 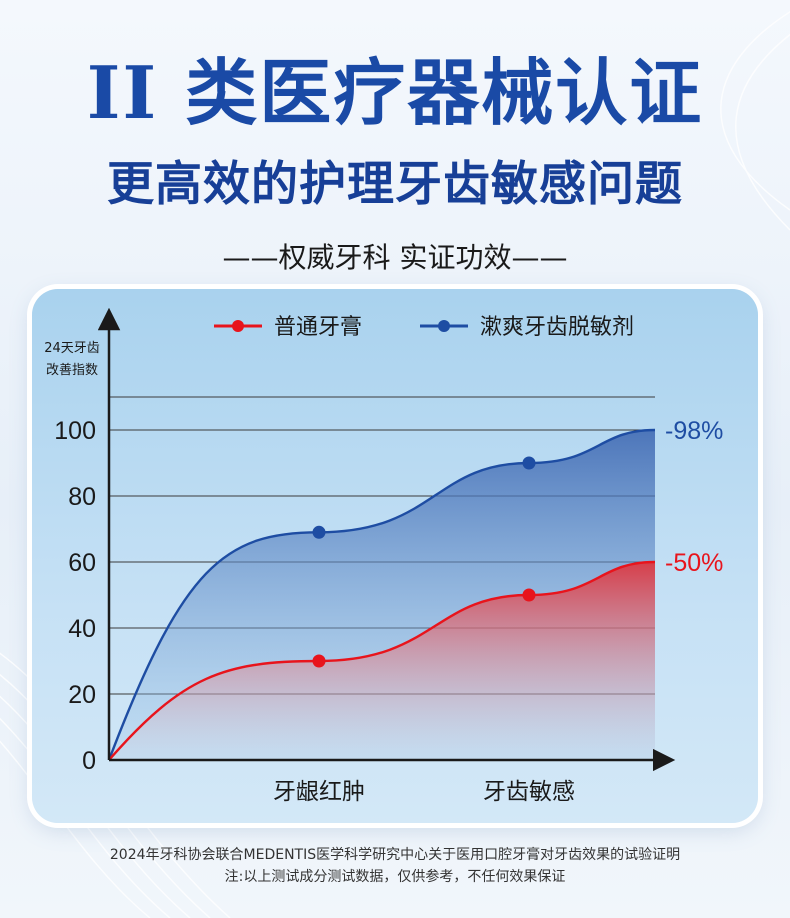 I want to click on y-axis-title: 24天牙齿, so click(x=72, y=348).